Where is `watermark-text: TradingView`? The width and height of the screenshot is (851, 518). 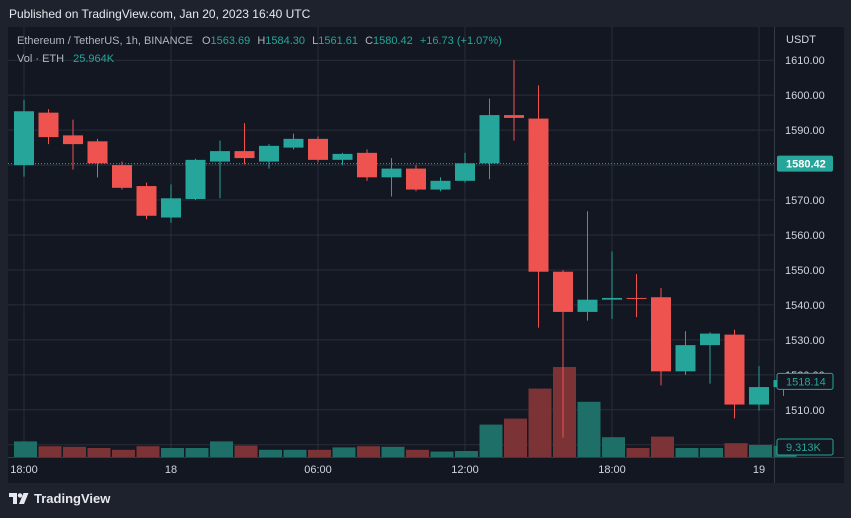
watermark-text: TradingView is located at coordinates (72, 498).